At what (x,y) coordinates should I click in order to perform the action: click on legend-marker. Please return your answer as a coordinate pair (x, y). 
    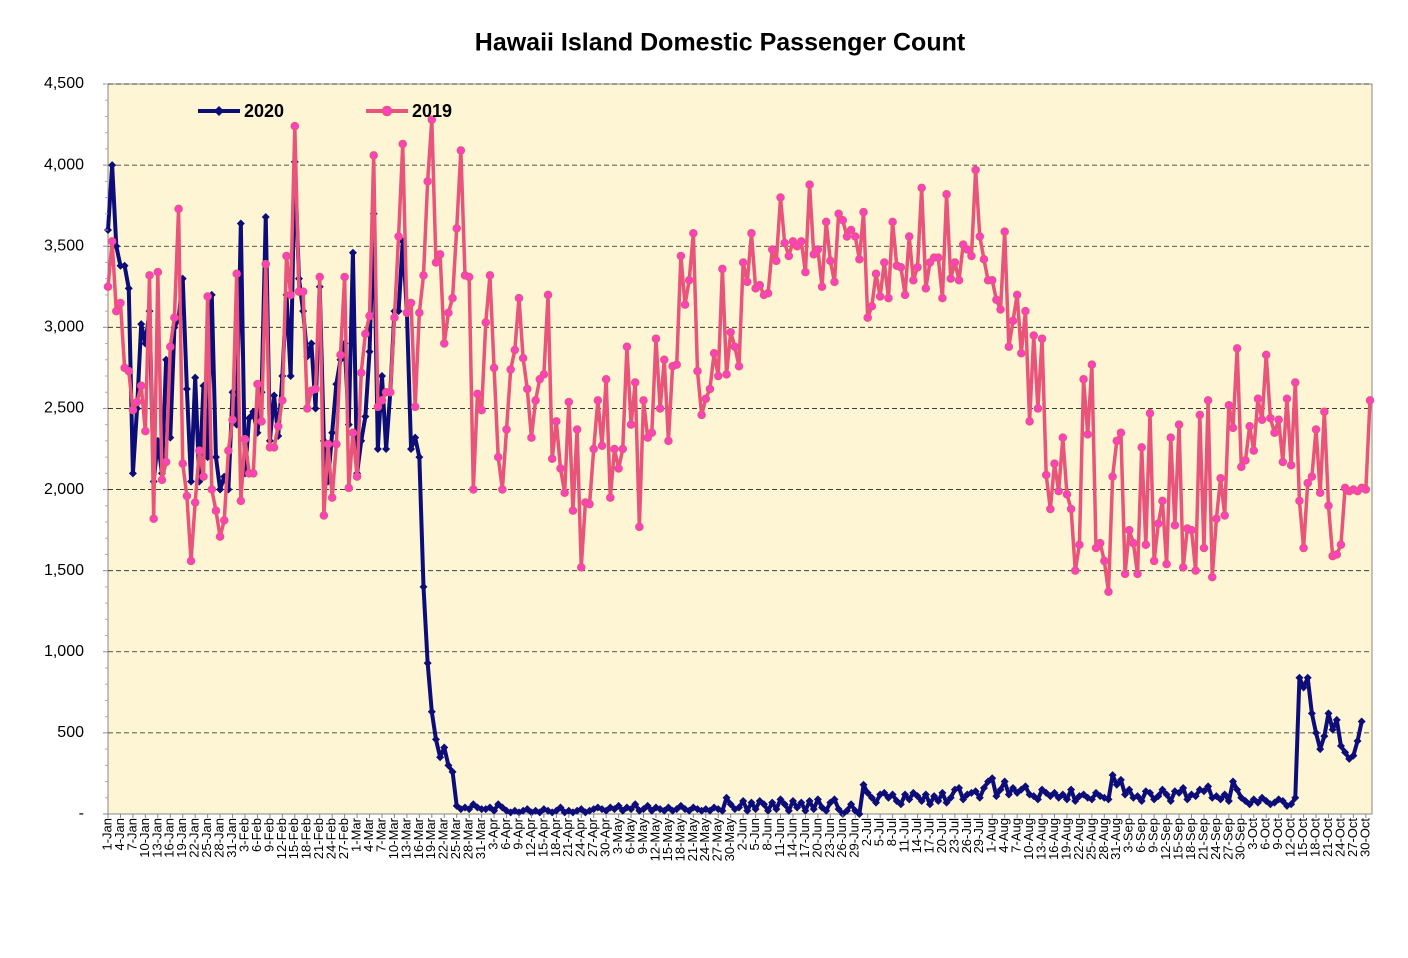
    Looking at the image, I should click on (219, 111).